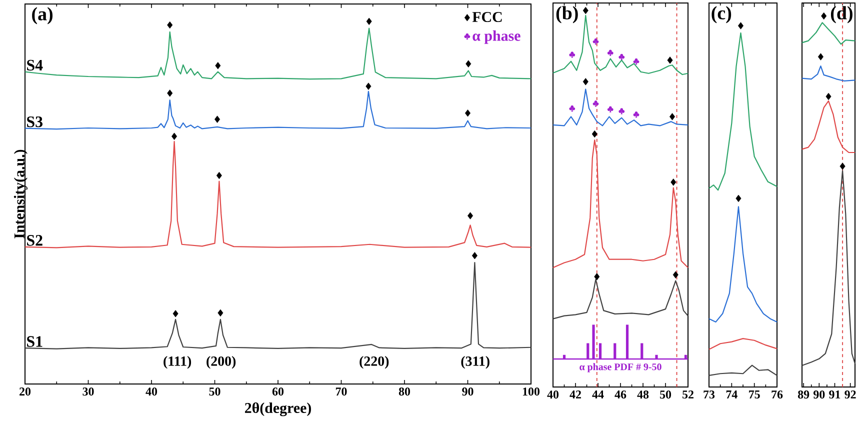 This screenshot has height=434, width=865. Describe the element at coordinates (34, 122) in the screenshot. I see `series-label: S3` at that location.